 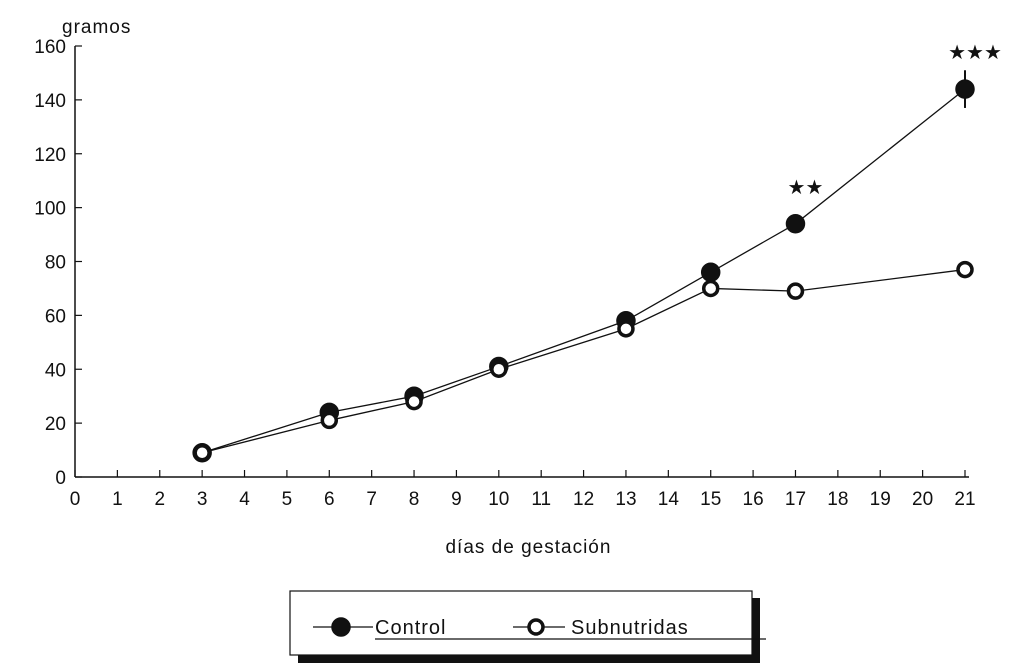 I want to click on x-tick-label: 10, so click(x=498, y=499).